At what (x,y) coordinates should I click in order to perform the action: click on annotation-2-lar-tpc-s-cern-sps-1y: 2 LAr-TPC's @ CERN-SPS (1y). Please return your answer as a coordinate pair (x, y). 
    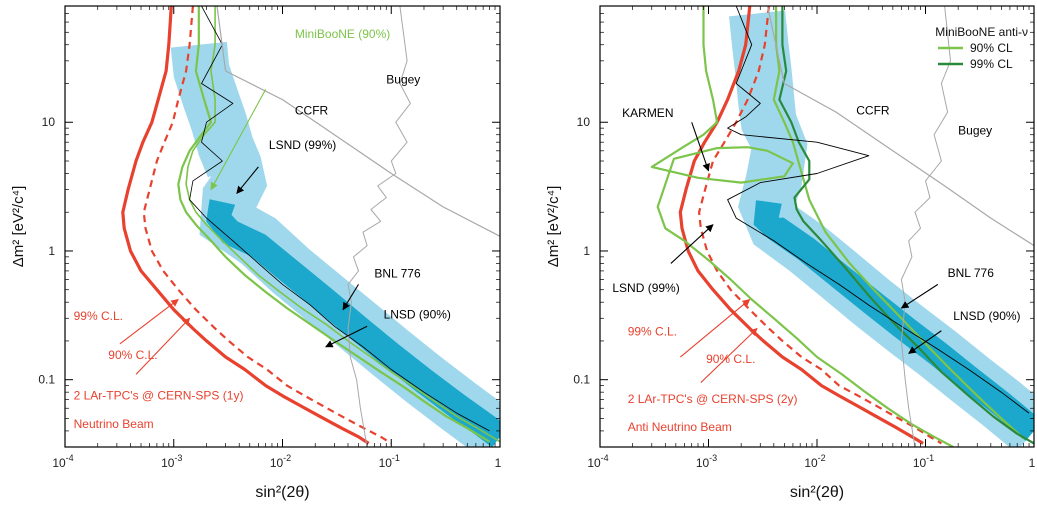
    Looking at the image, I should click on (159, 396).